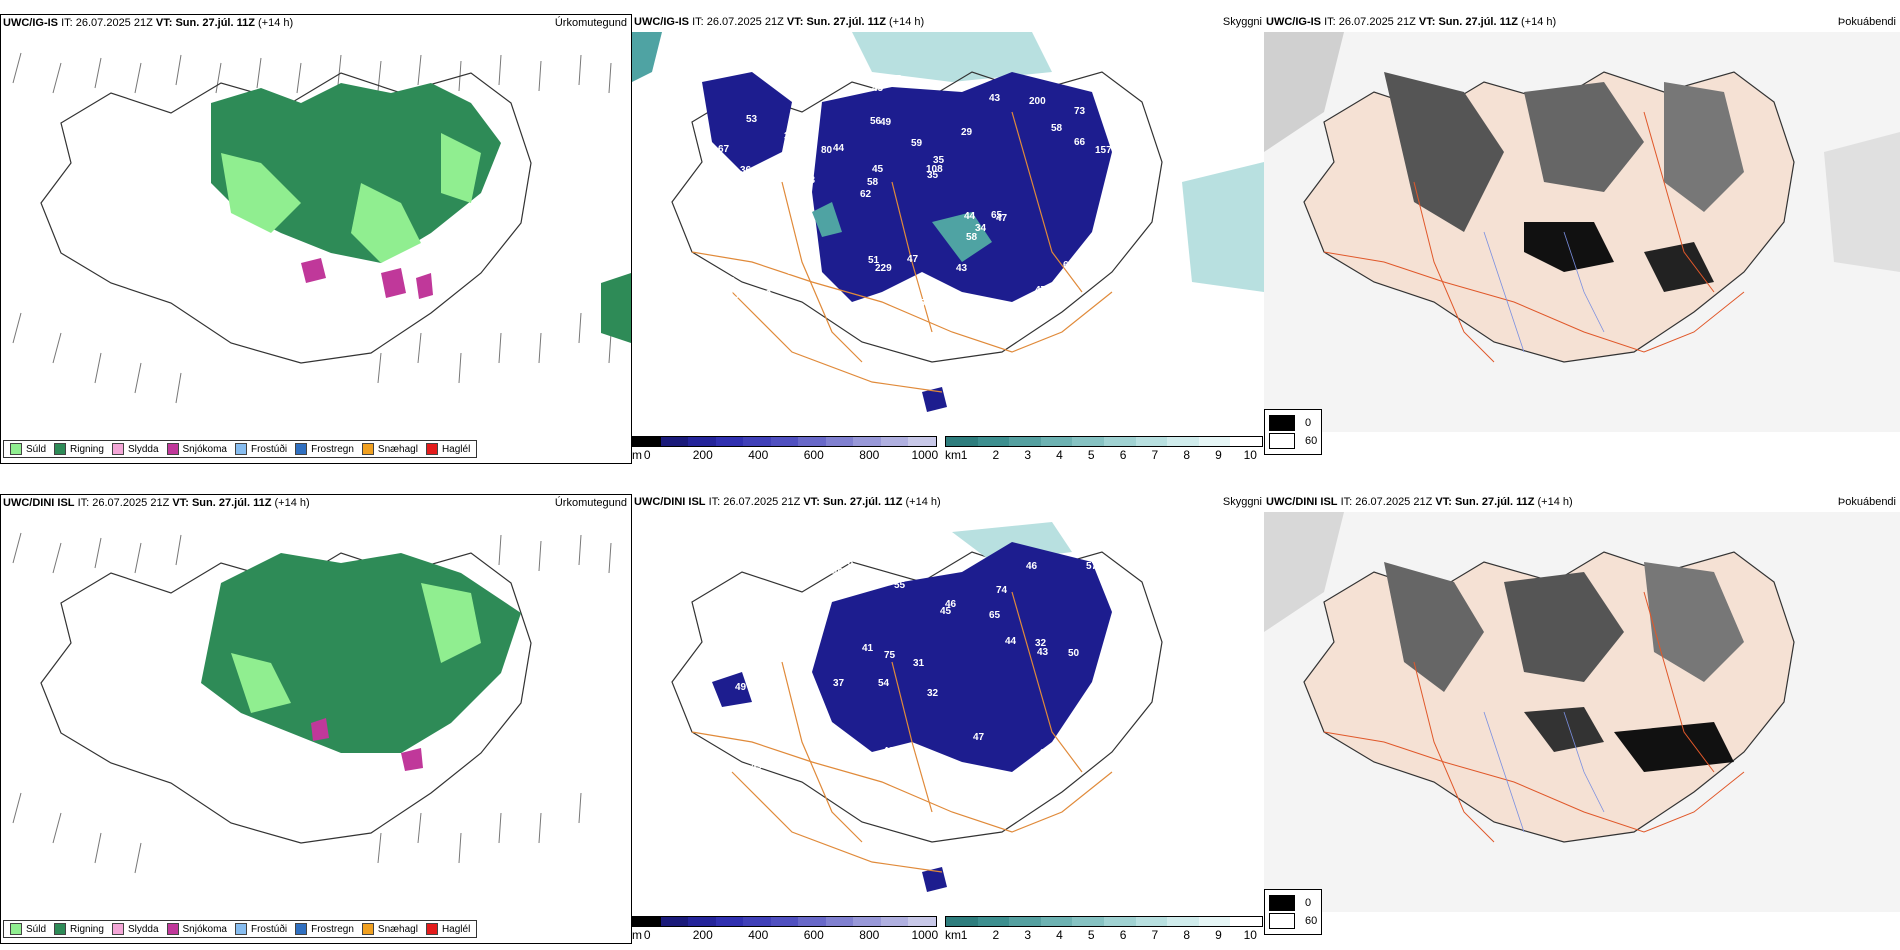 This screenshot has width=1900, height=950. I want to click on visibility-value: 30, so click(1114, 726).